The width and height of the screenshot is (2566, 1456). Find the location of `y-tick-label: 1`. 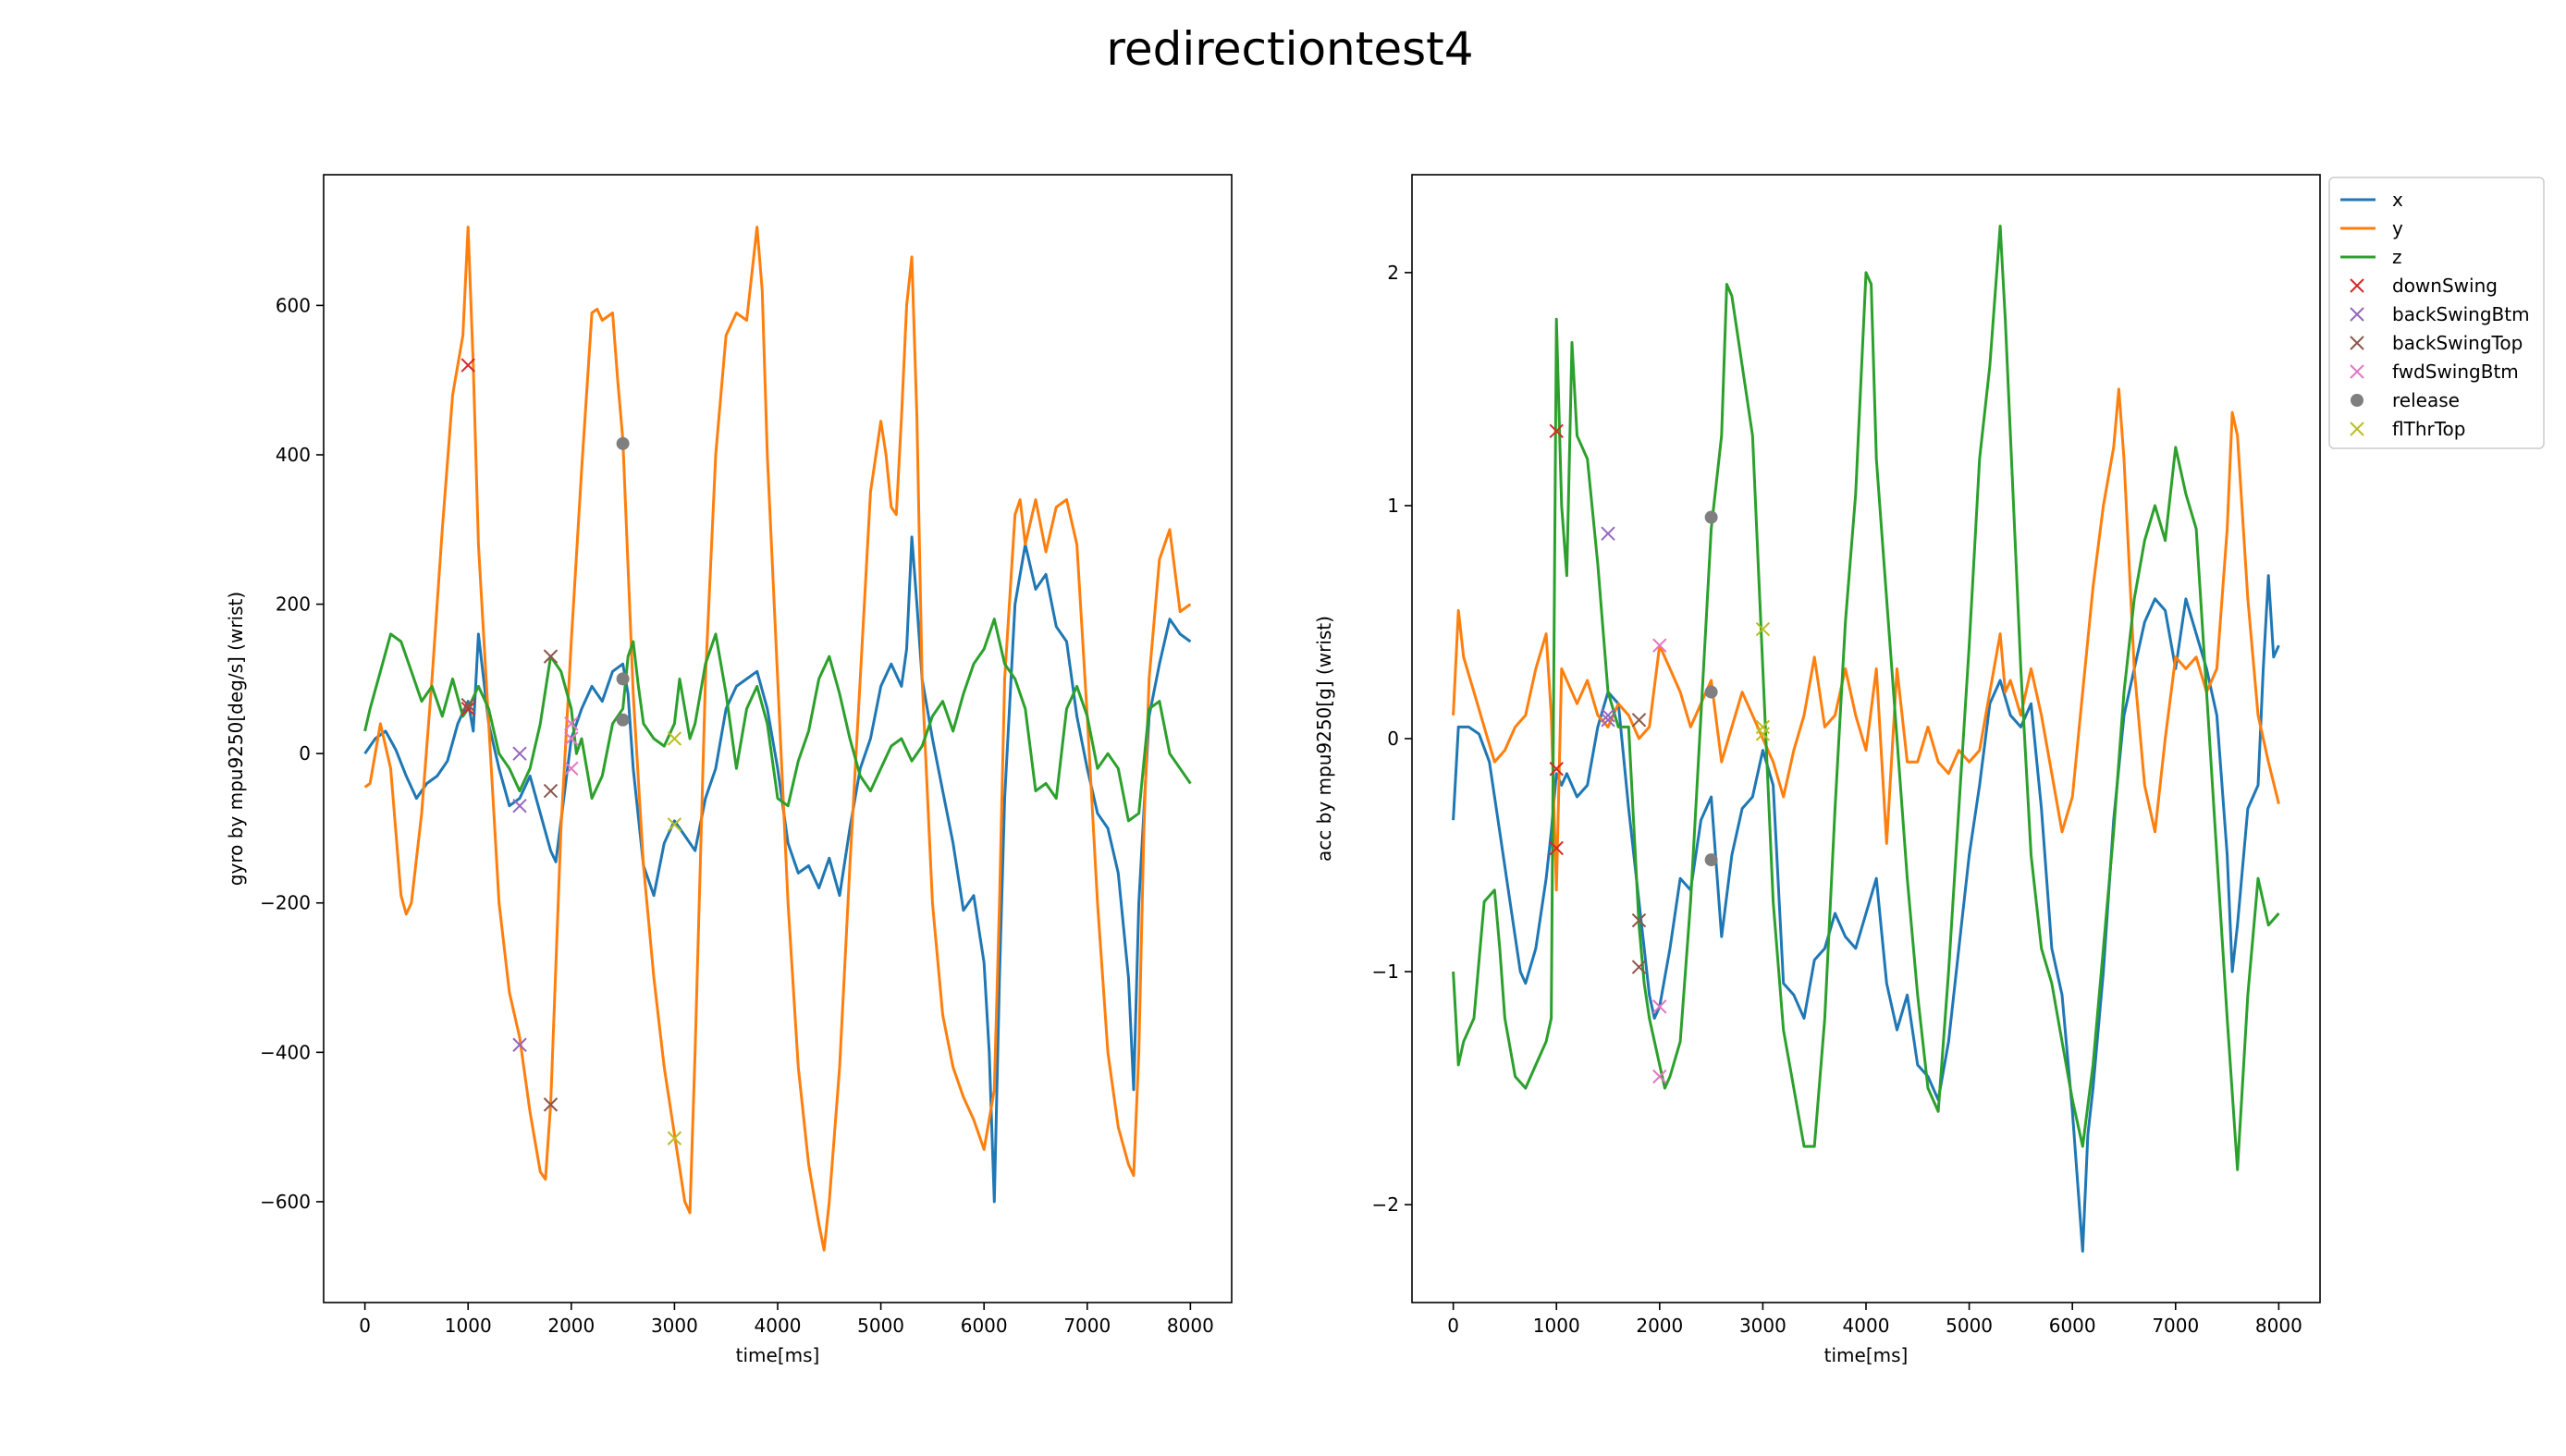

y-tick-label: 1 is located at coordinates (1393, 506).